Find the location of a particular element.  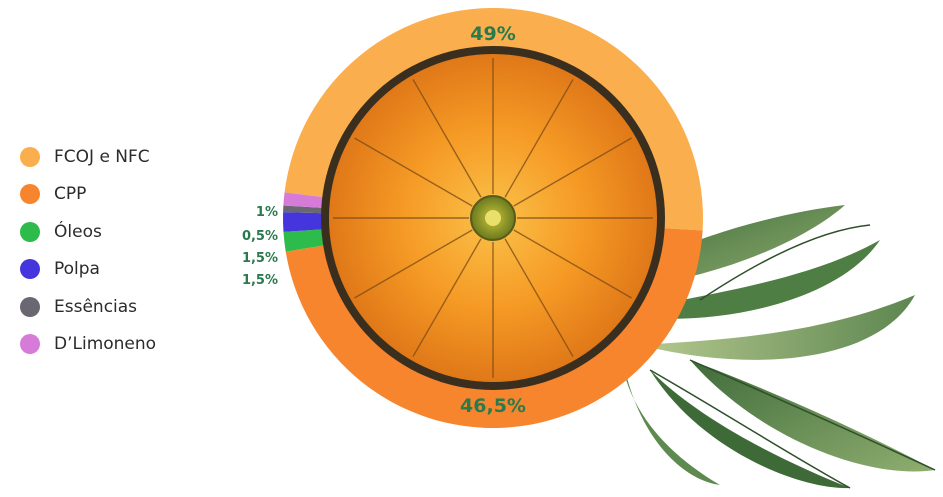

value-label: 49% is located at coordinates (492, 34).